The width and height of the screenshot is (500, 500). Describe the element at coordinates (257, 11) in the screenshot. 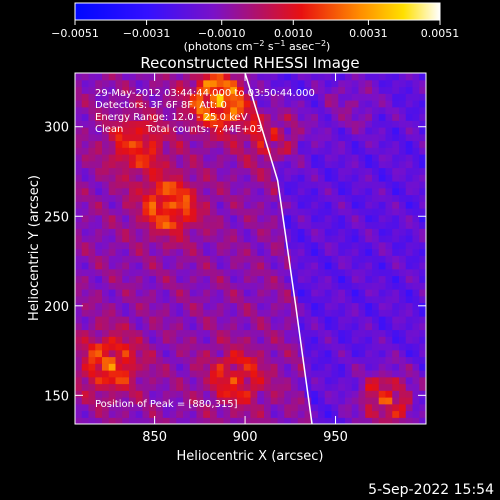

I see `colorbar-gradient` at that location.